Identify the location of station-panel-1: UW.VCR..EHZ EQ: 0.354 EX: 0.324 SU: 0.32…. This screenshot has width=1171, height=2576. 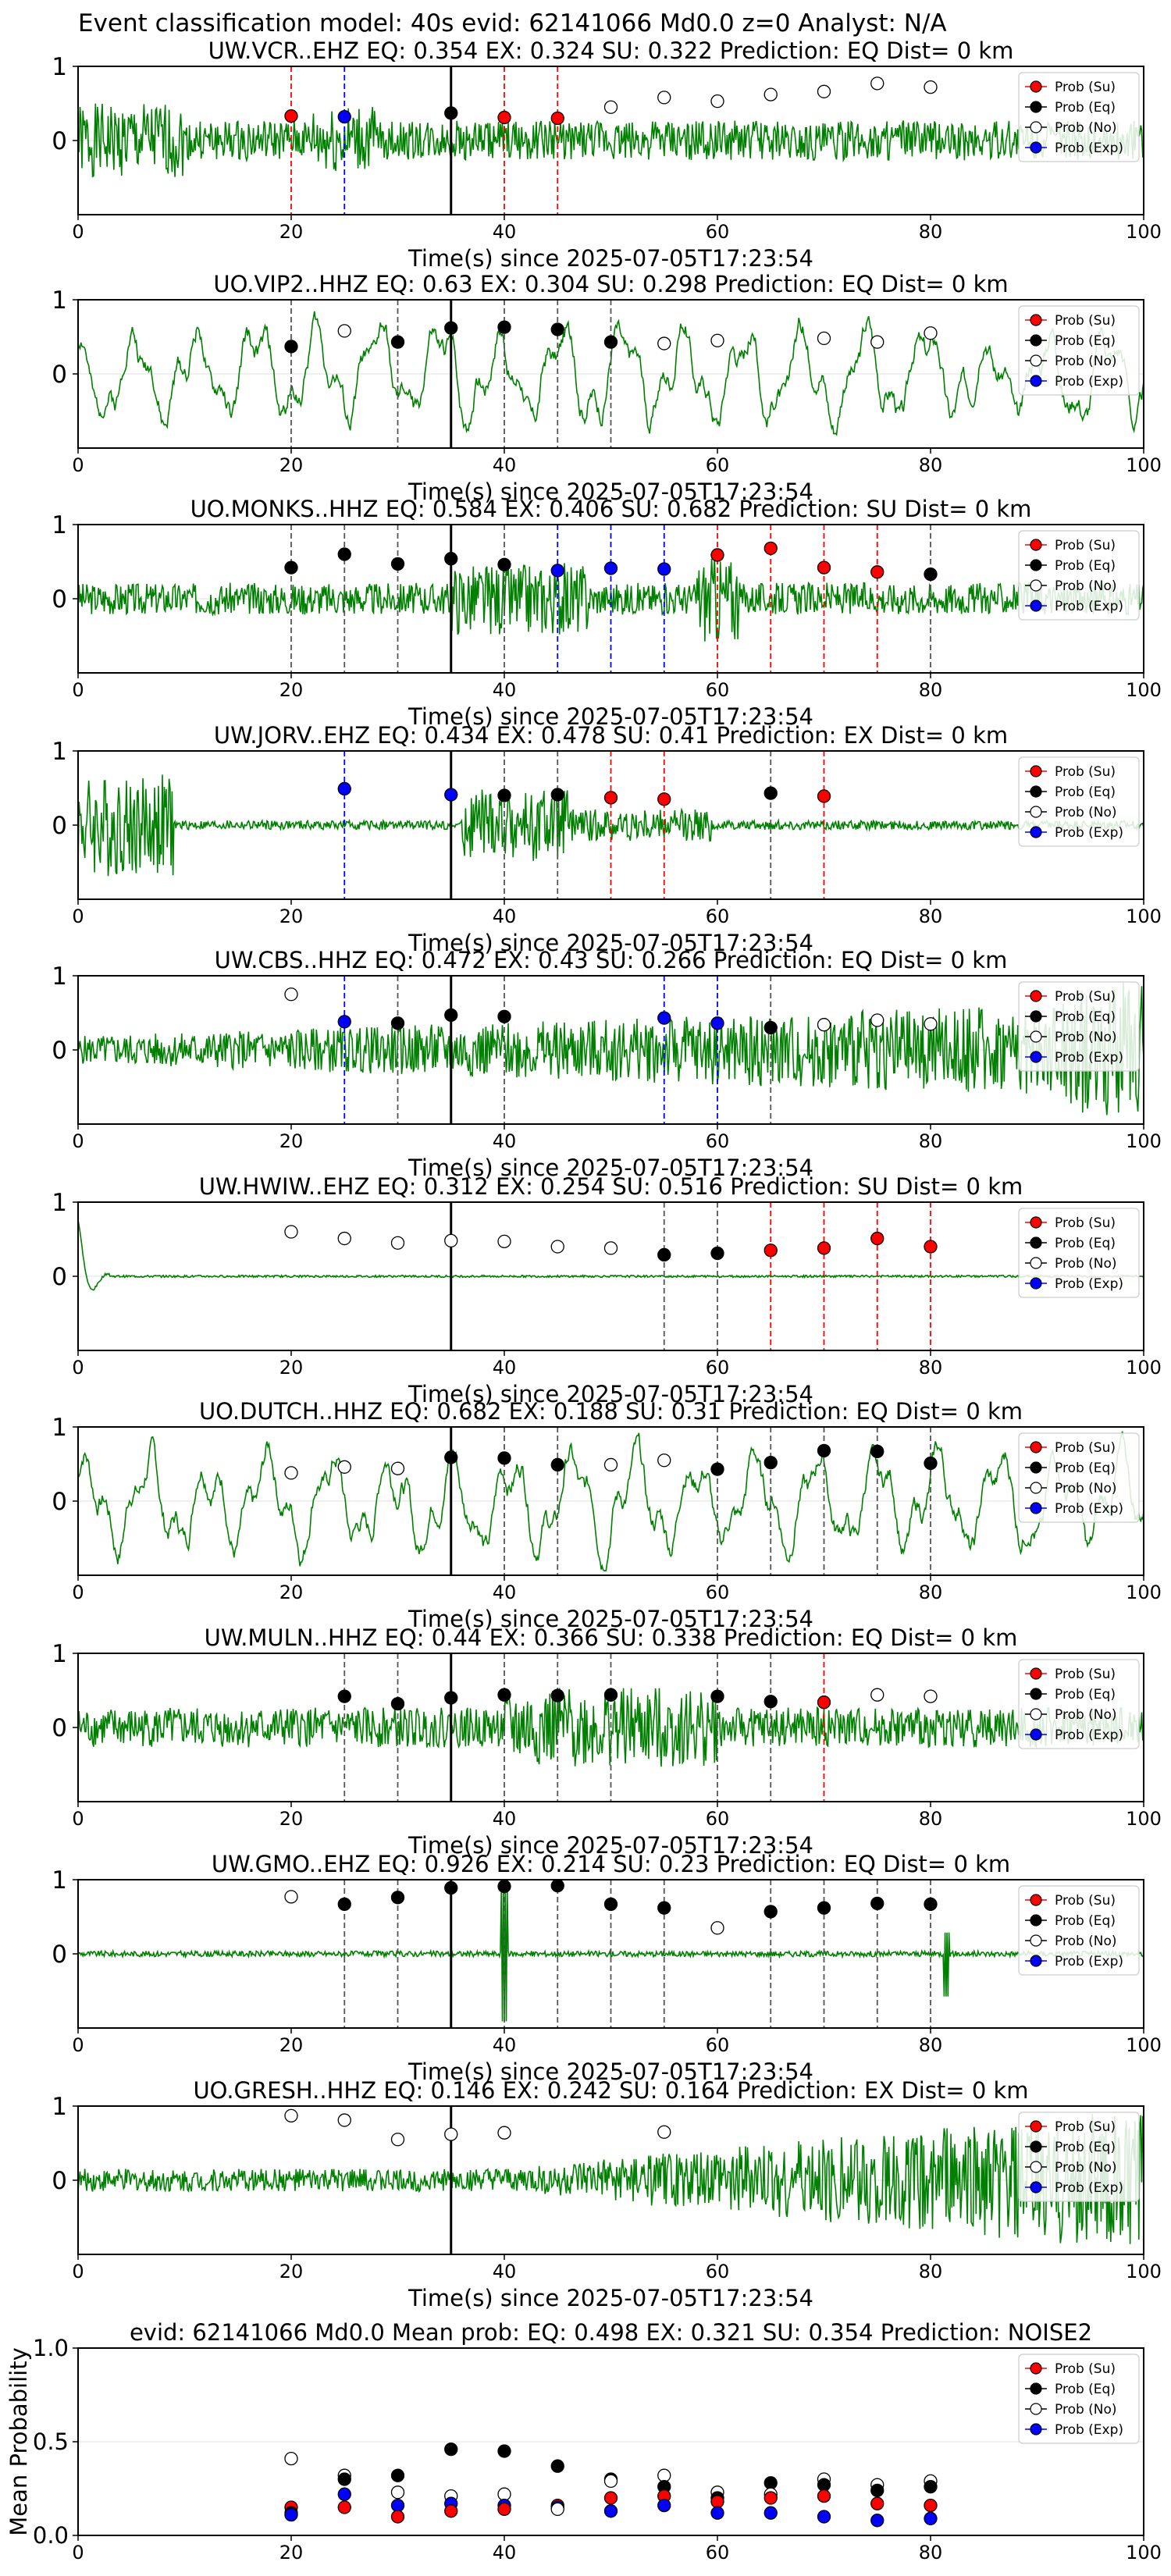
(607, 154).